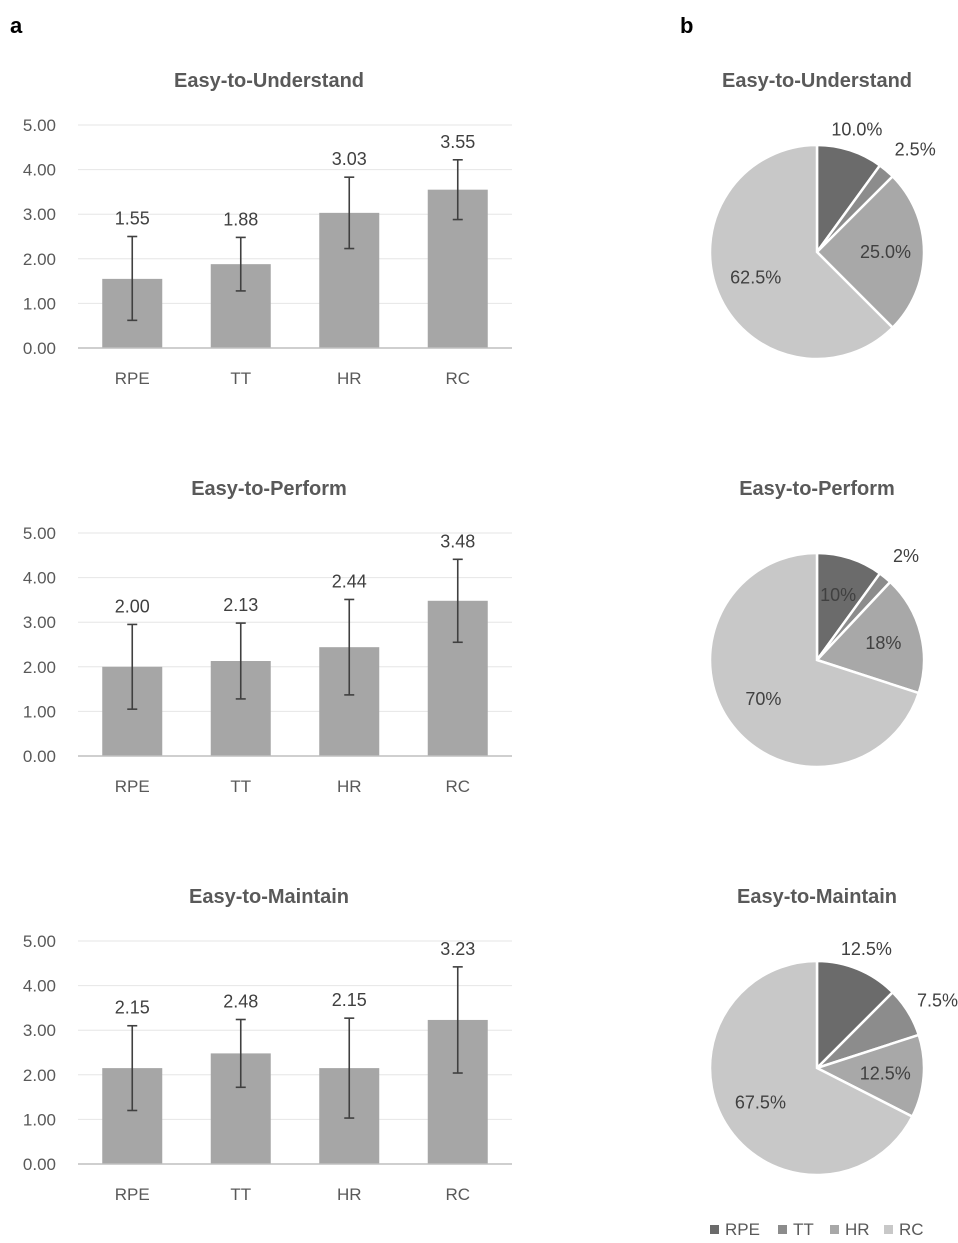  Describe the element at coordinates (16, 25) in the screenshot. I see `panel-label-a: a` at that location.